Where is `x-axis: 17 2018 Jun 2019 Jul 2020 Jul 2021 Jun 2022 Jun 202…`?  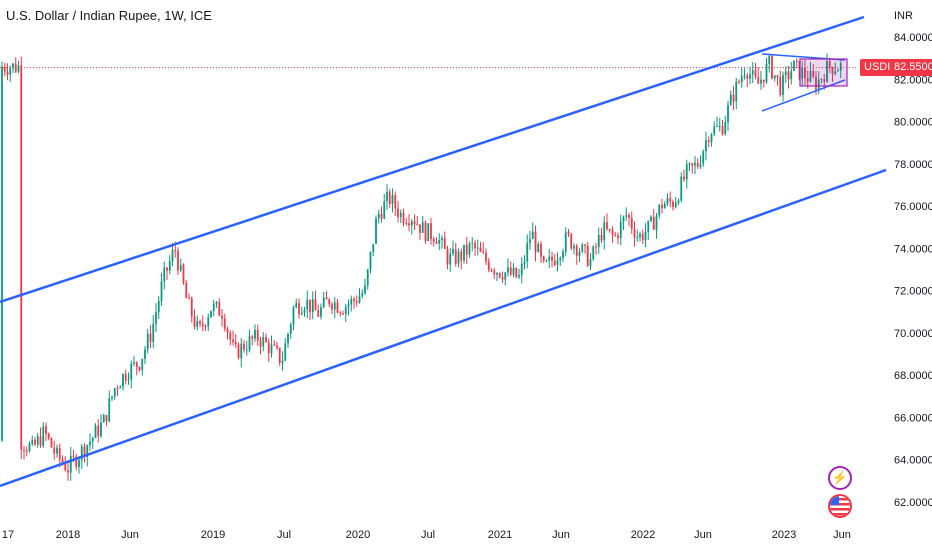
x-axis: 17 2018 Jun 2019 Jul 2020 Jul 2021 Jun 2022 Jun 202… is located at coordinates (426, 535).